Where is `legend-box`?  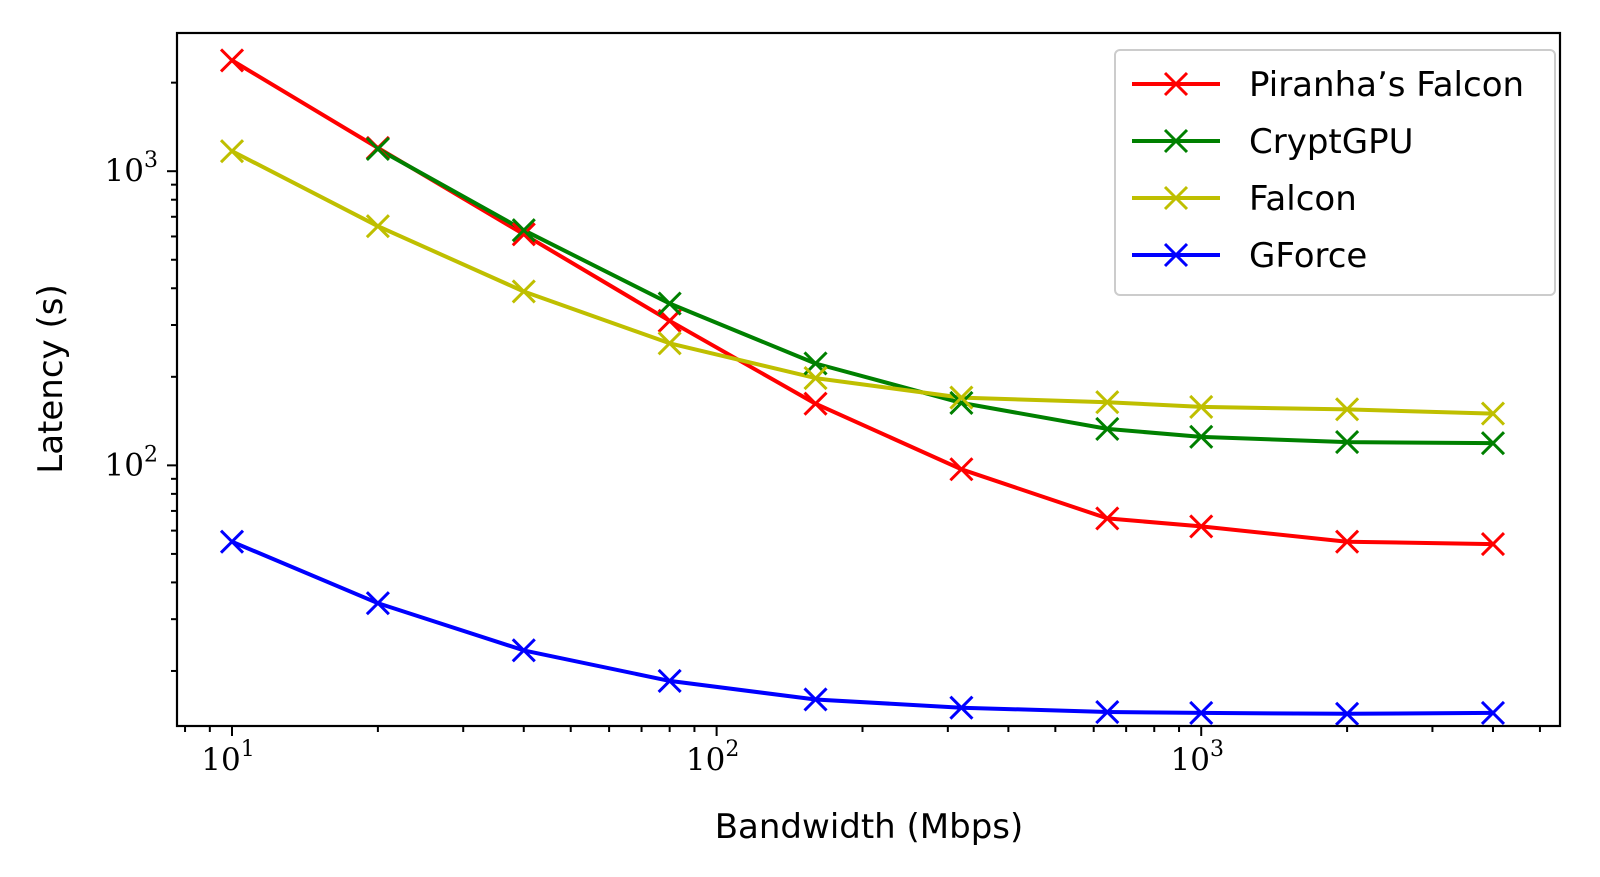 legend-box is located at coordinates (1335, 172).